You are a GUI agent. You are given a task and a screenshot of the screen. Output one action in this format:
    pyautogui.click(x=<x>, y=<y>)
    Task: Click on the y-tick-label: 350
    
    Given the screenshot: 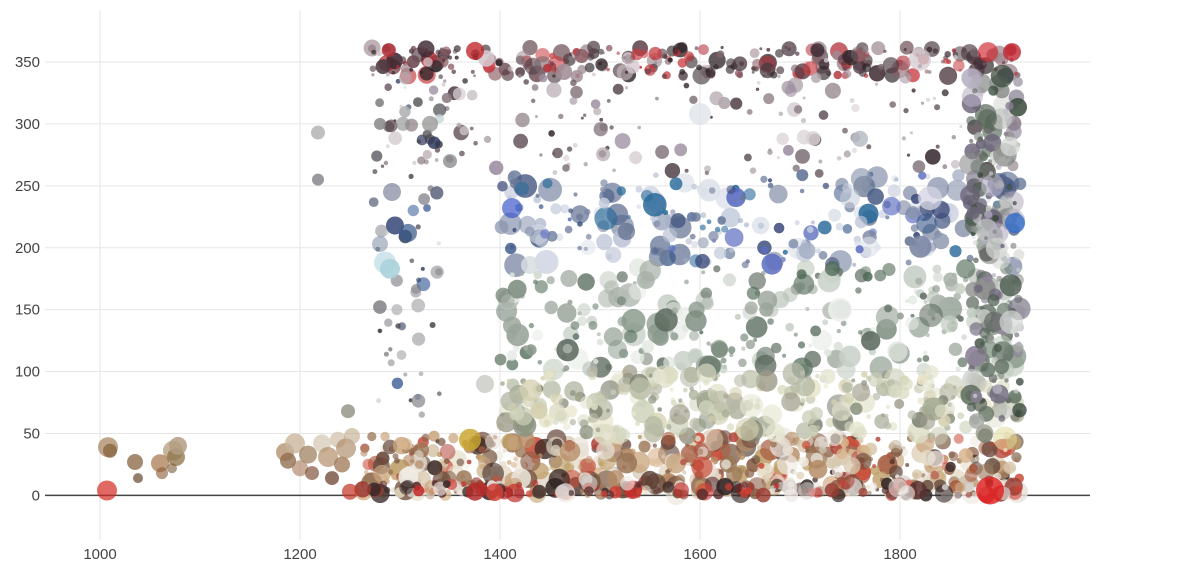 What is the action you would take?
    pyautogui.click(x=27, y=62)
    